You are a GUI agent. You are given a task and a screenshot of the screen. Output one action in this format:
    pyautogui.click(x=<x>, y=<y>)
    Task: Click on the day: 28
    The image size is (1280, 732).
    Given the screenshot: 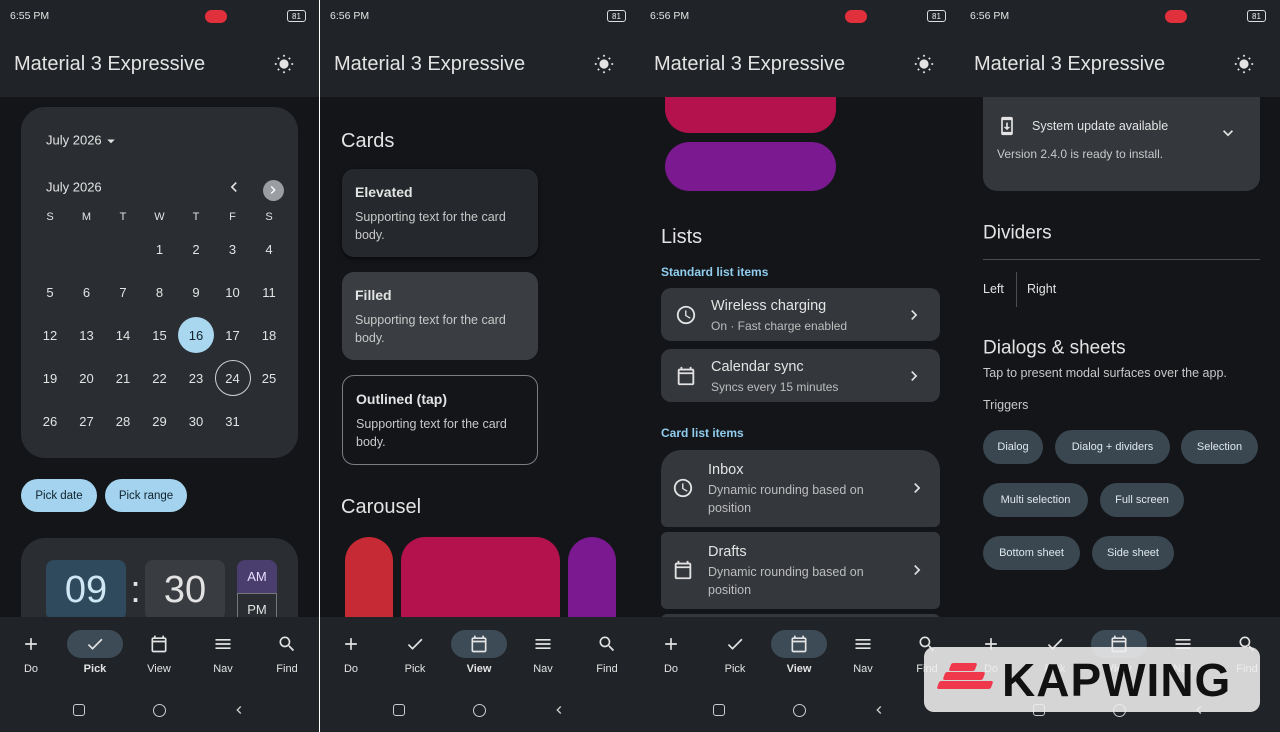 What is the action you would take?
    pyautogui.click(x=123, y=421)
    